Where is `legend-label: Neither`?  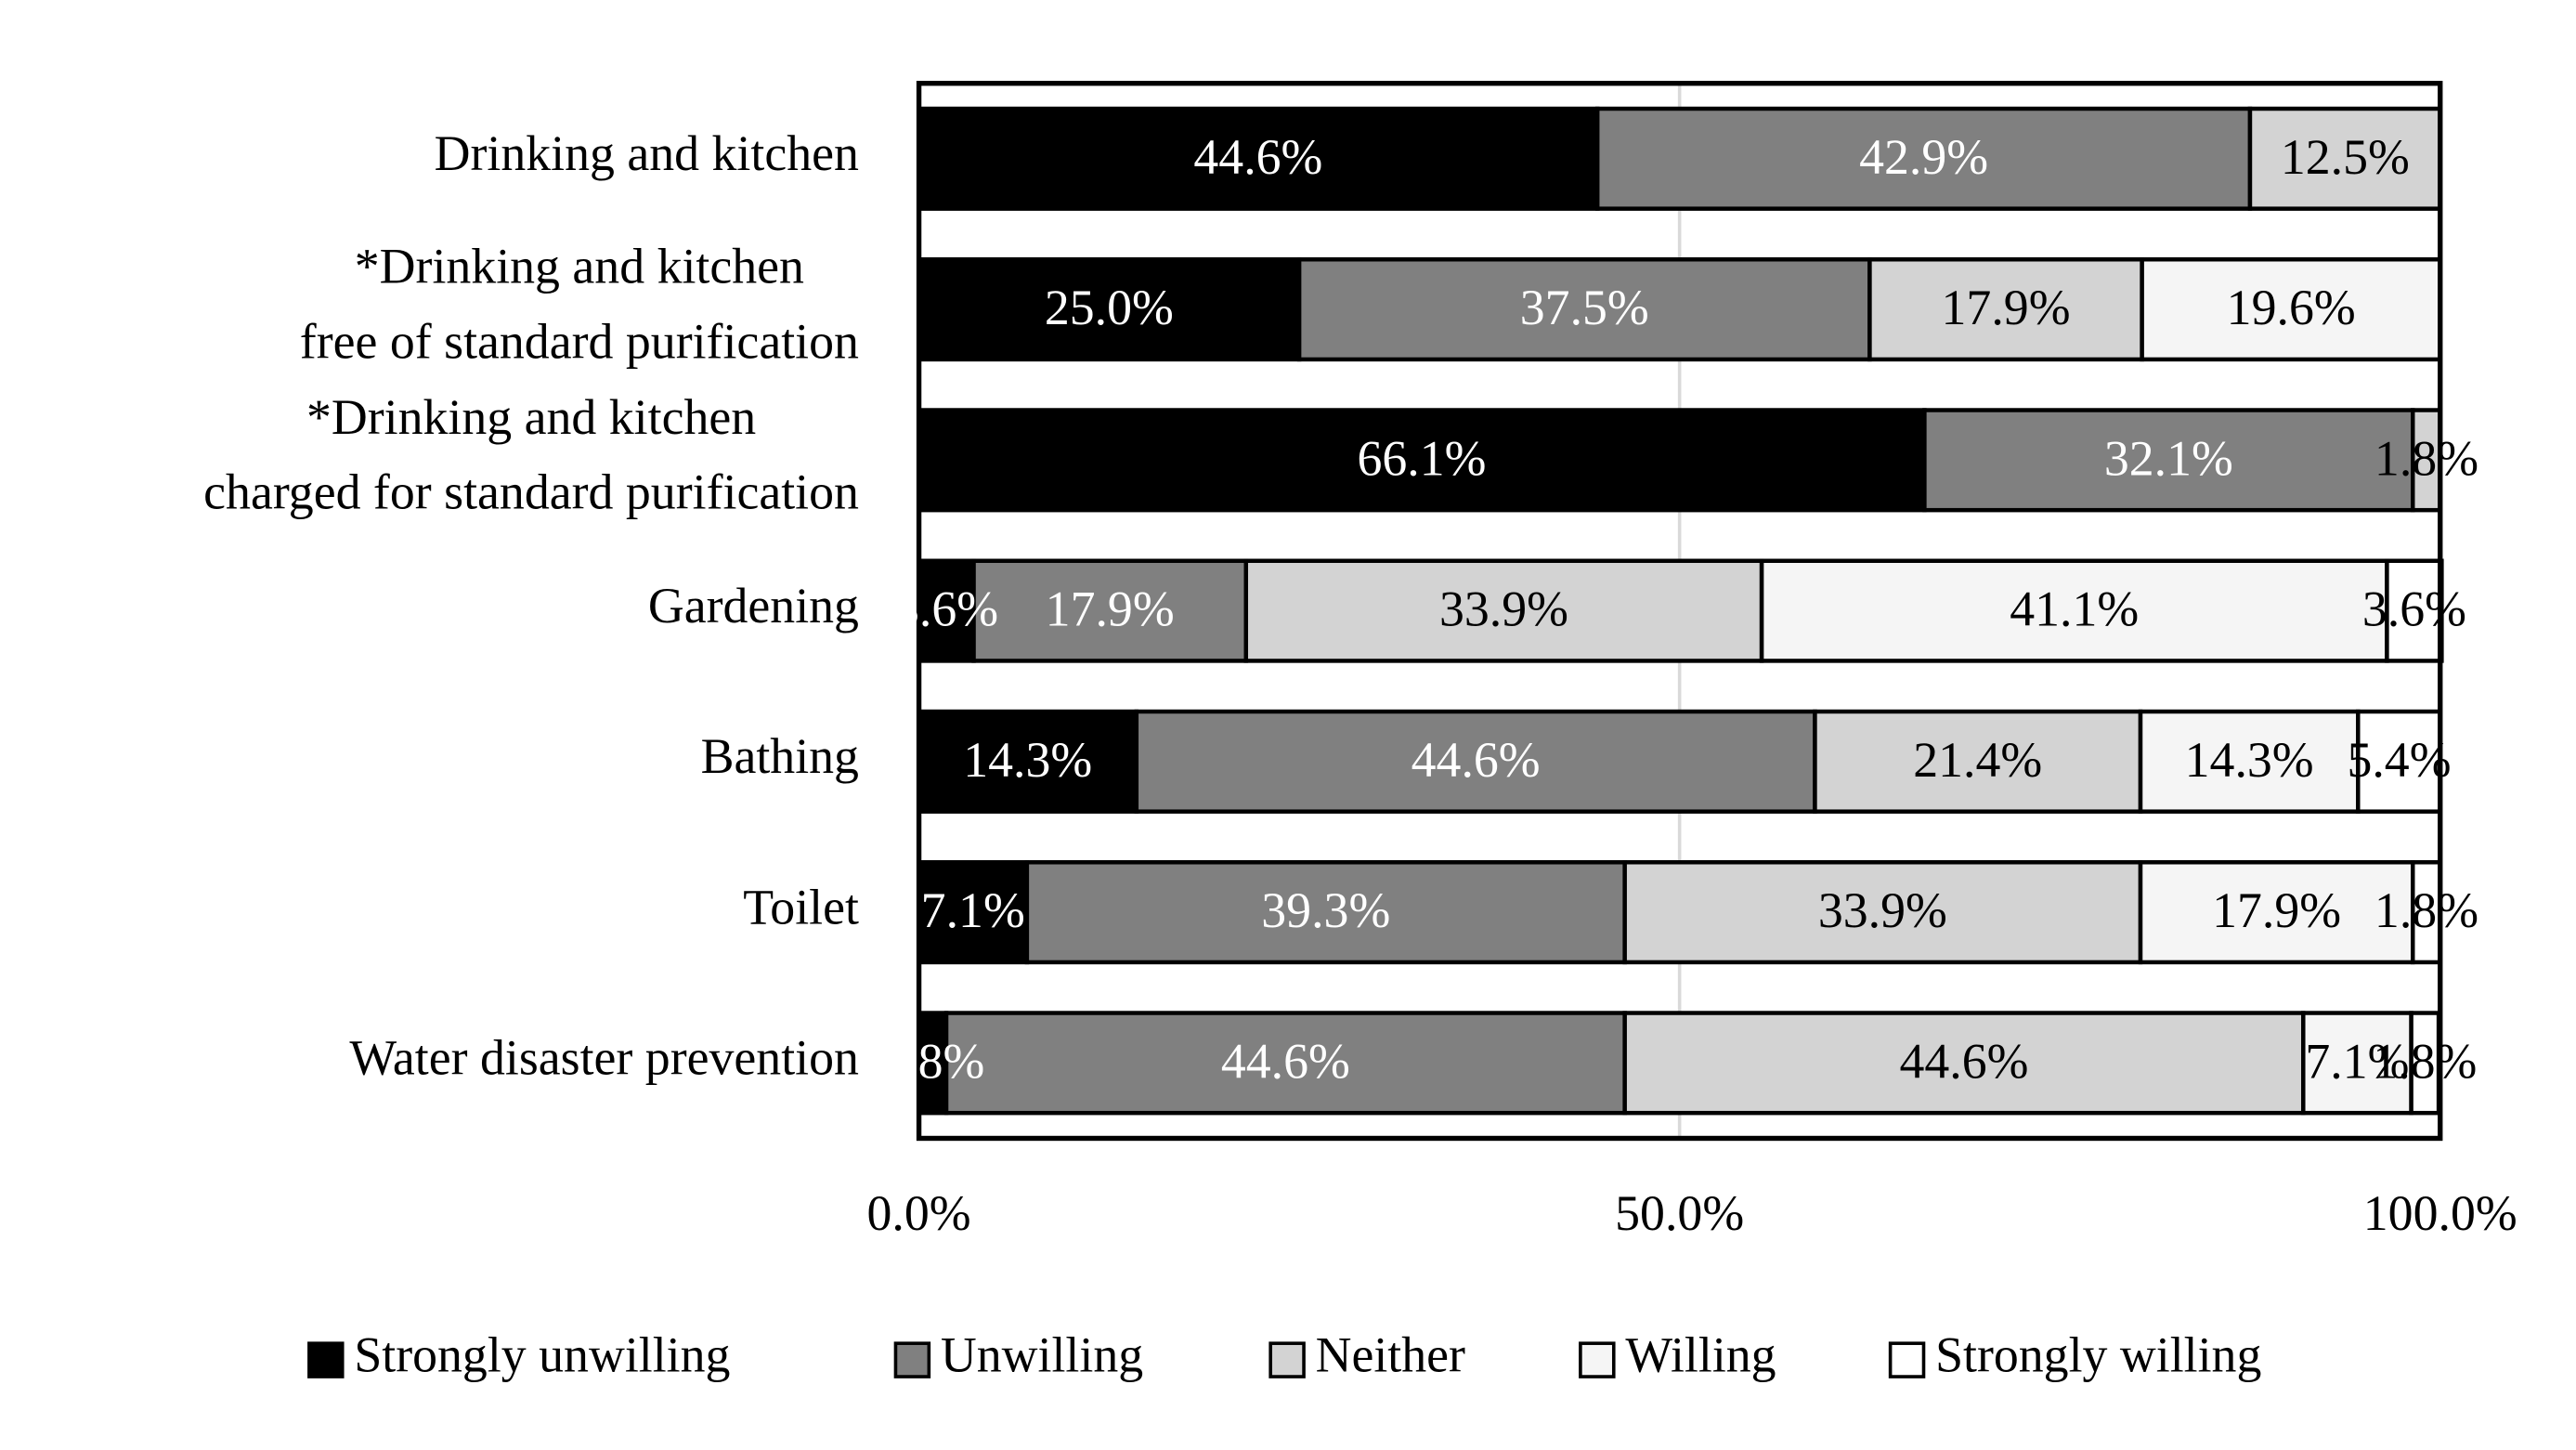 legend-label: Neither is located at coordinates (1390, 1354).